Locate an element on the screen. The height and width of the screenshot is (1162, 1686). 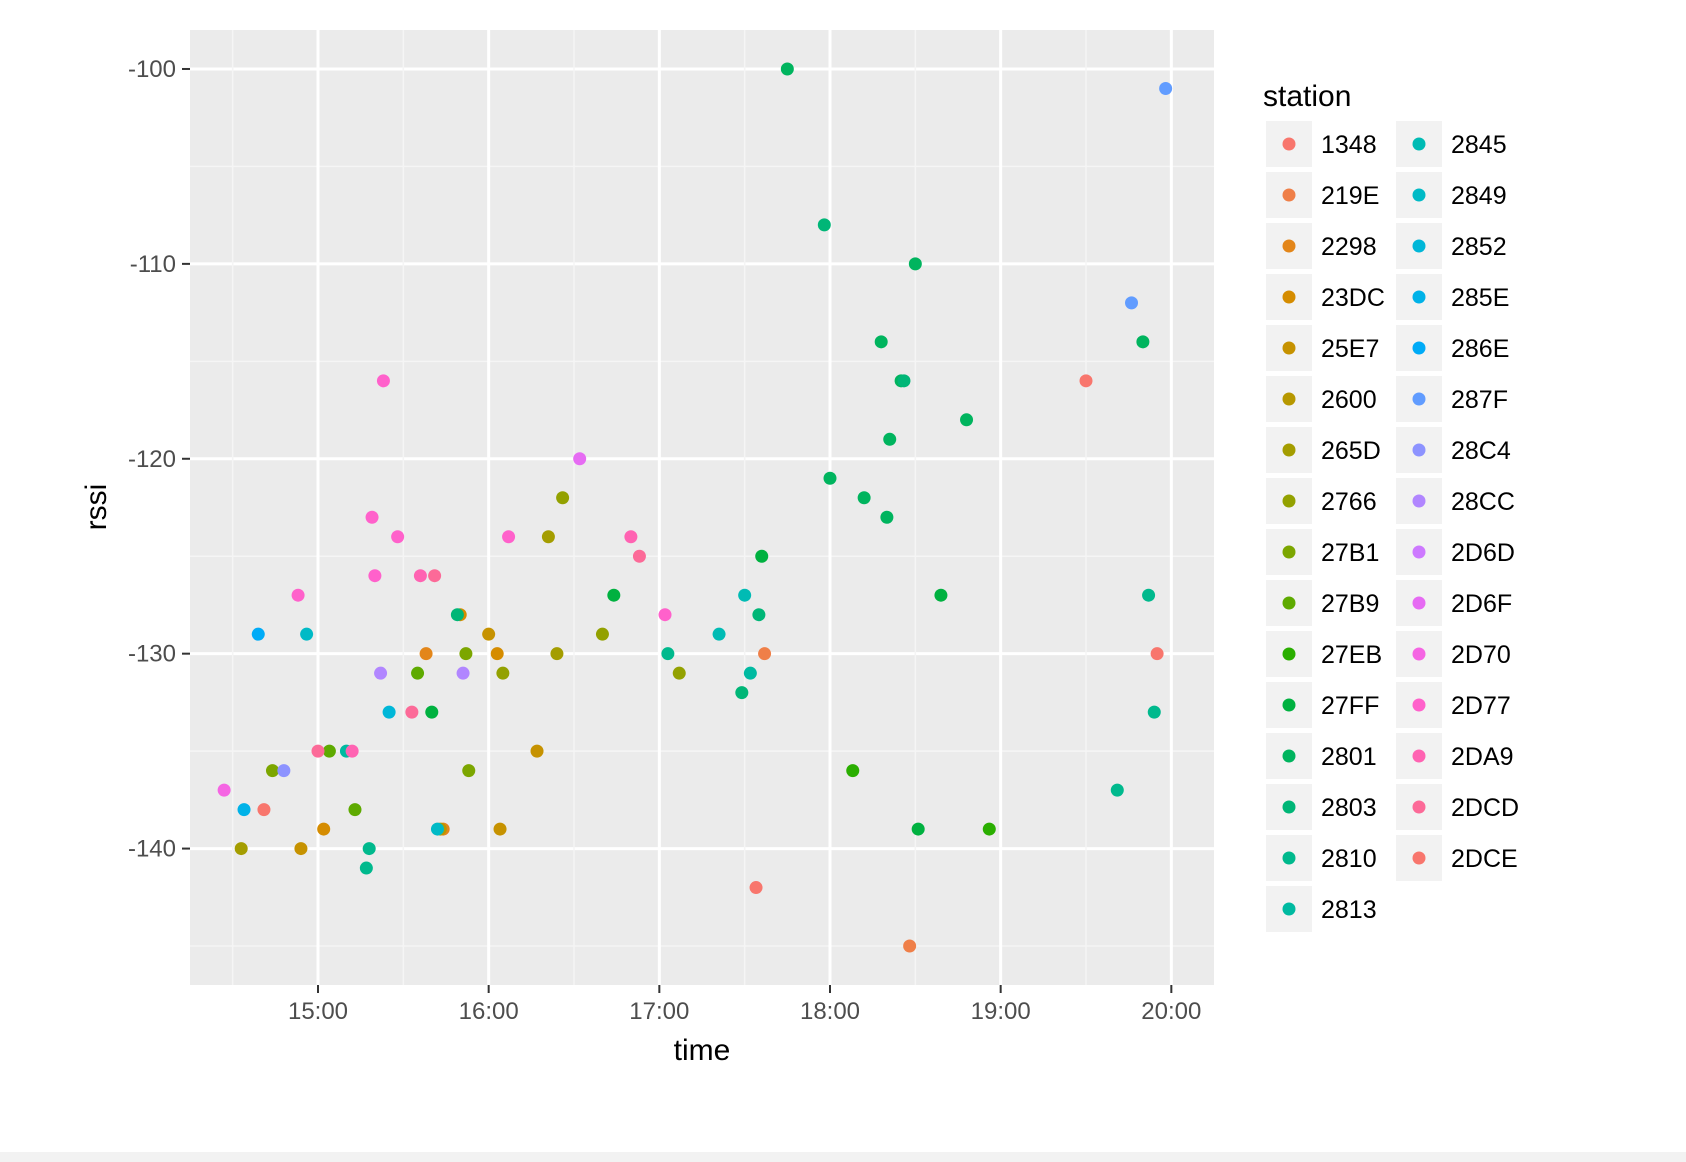
legend-label: 219E is located at coordinates (1350, 196).